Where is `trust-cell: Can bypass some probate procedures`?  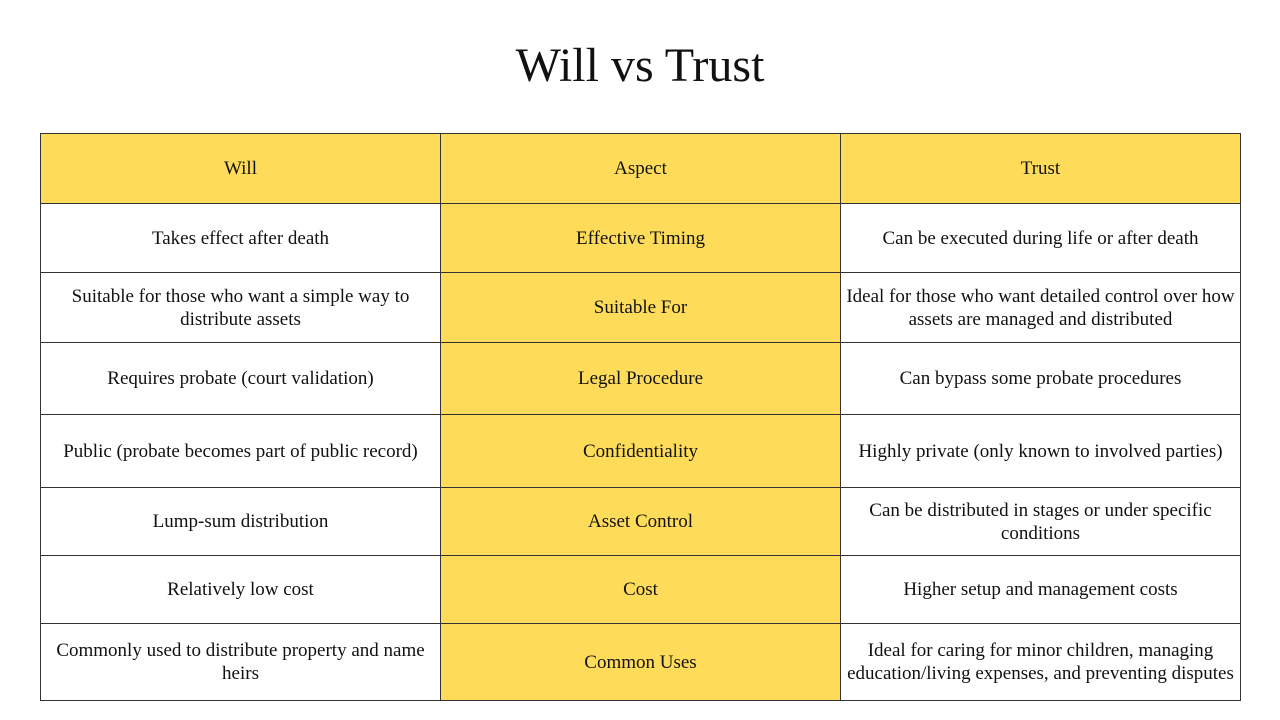 trust-cell: Can bypass some probate procedures is located at coordinates (1040, 378).